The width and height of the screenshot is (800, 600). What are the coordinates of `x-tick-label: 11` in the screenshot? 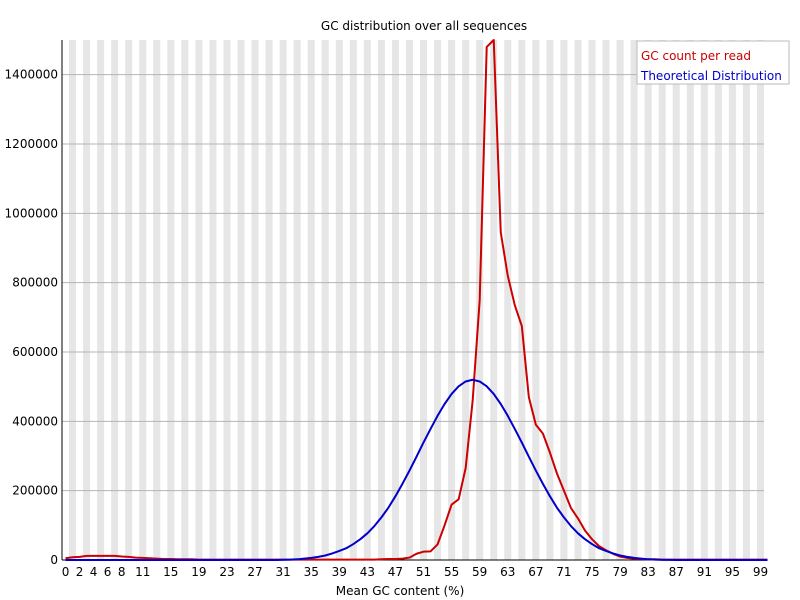 It's located at (142, 572).